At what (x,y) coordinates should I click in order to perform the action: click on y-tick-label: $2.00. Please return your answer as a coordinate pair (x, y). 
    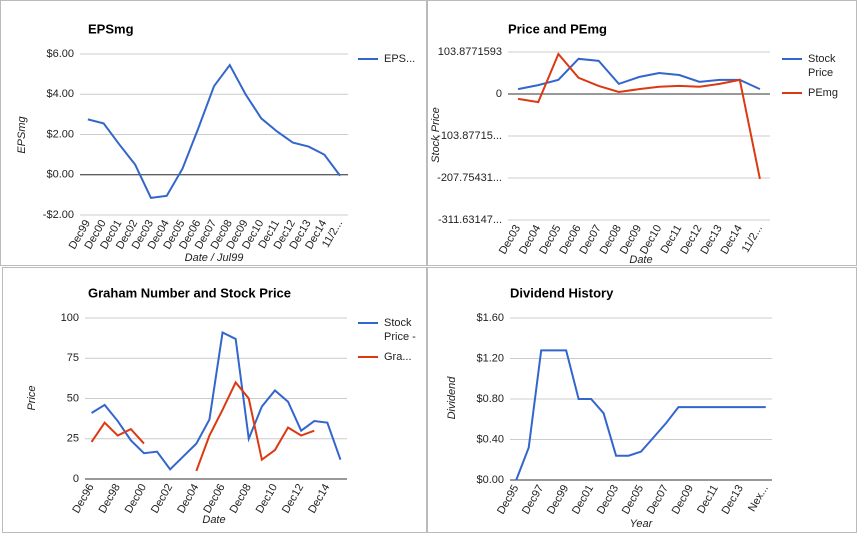
    Looking at the image, I should click on (60, 134).